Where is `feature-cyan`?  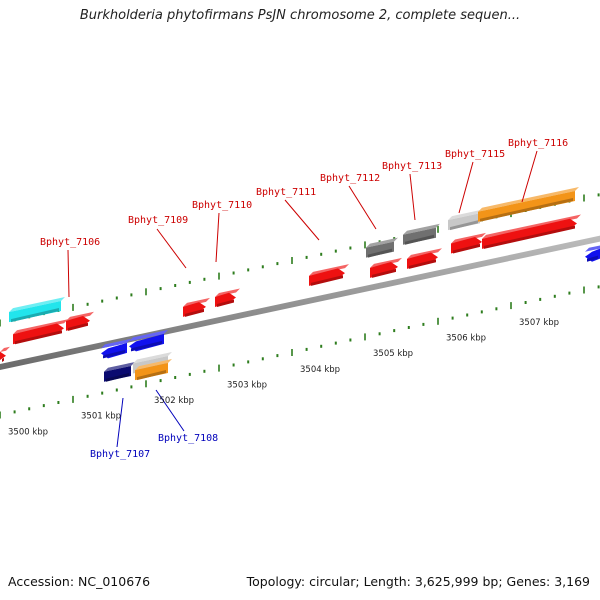 feature-cyan is located at coordinates (37, 309).